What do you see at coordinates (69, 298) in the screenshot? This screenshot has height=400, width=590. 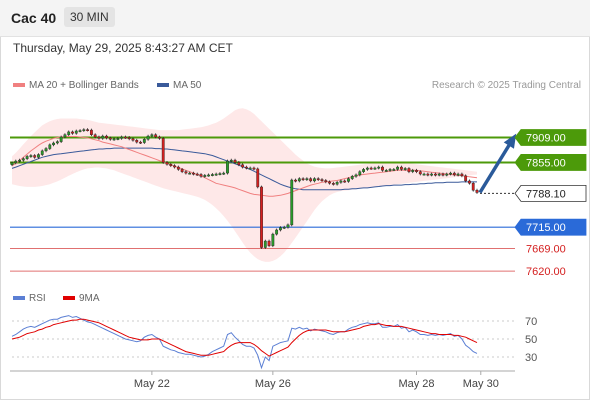 I see `rsi-ma-swatch` at bounding box center [69, 298].